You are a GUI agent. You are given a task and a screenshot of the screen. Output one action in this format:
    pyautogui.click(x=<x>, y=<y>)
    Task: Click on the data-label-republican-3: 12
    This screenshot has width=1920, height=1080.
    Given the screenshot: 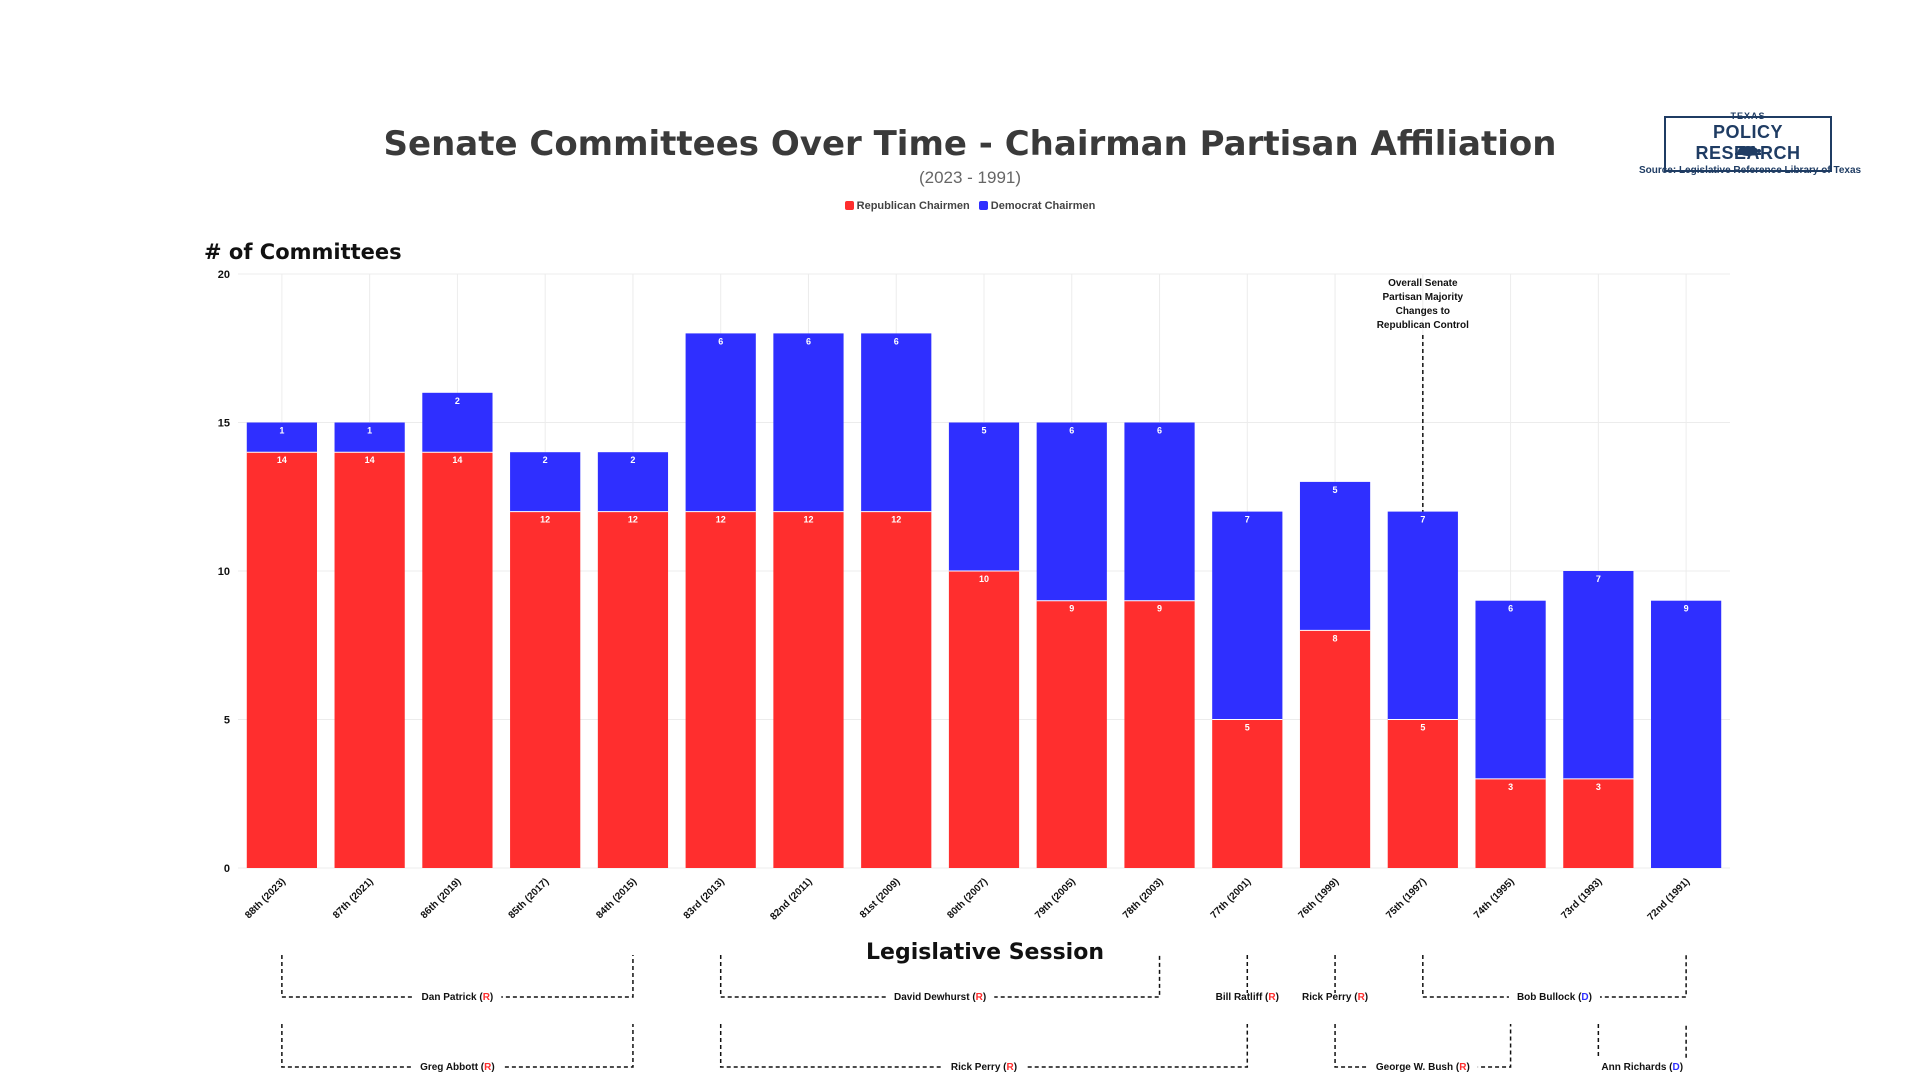 What is the action you would take?
    pyautogui.click(x=545, y=520)
    